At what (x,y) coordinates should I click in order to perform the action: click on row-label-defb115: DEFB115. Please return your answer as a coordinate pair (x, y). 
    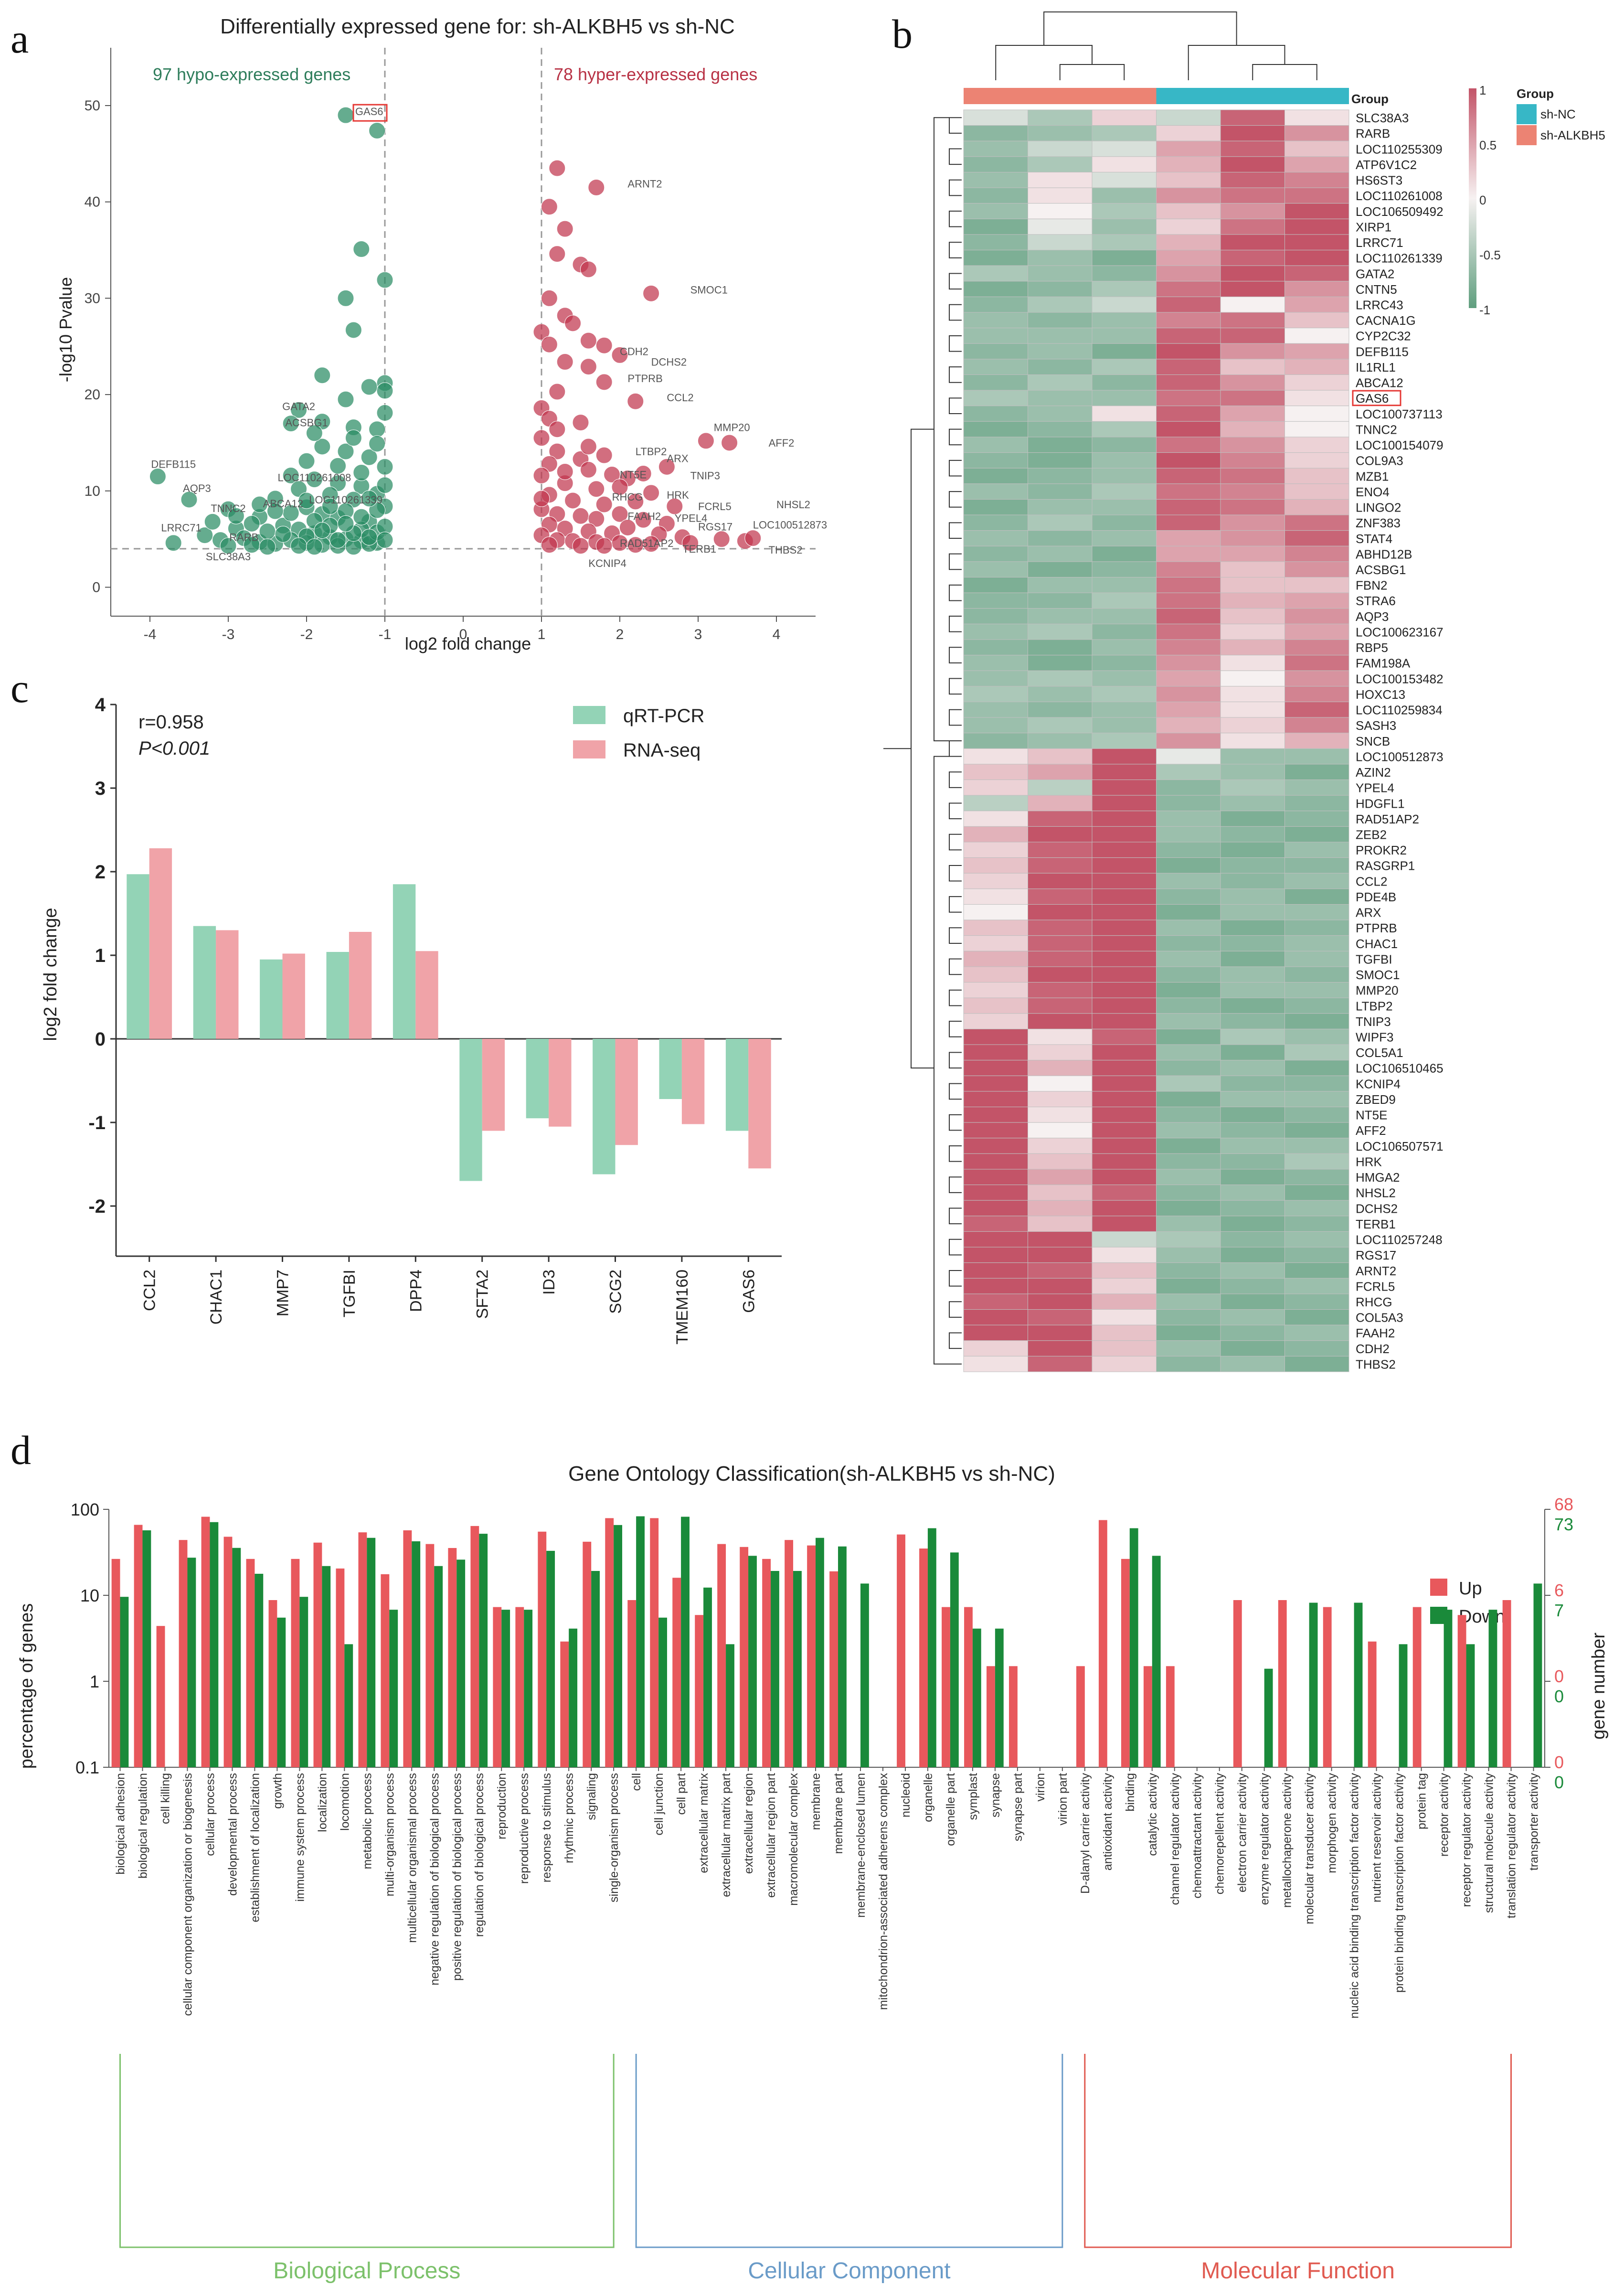
    Looking at the image, I should click on (1382, 351).